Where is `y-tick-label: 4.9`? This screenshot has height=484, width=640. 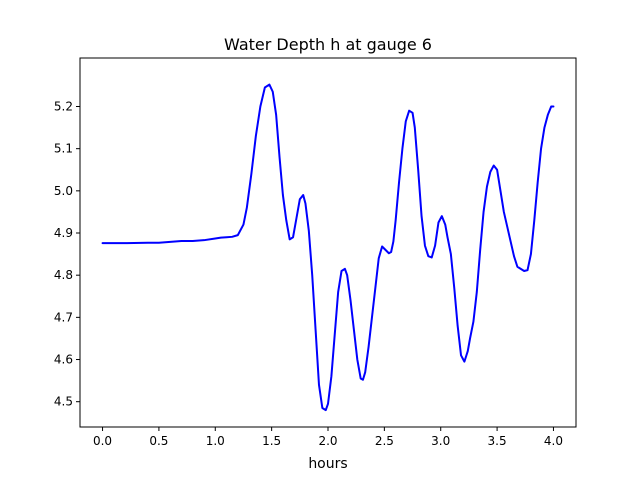 y-tick-label: 4.9 is located at coordinates (63, 233).